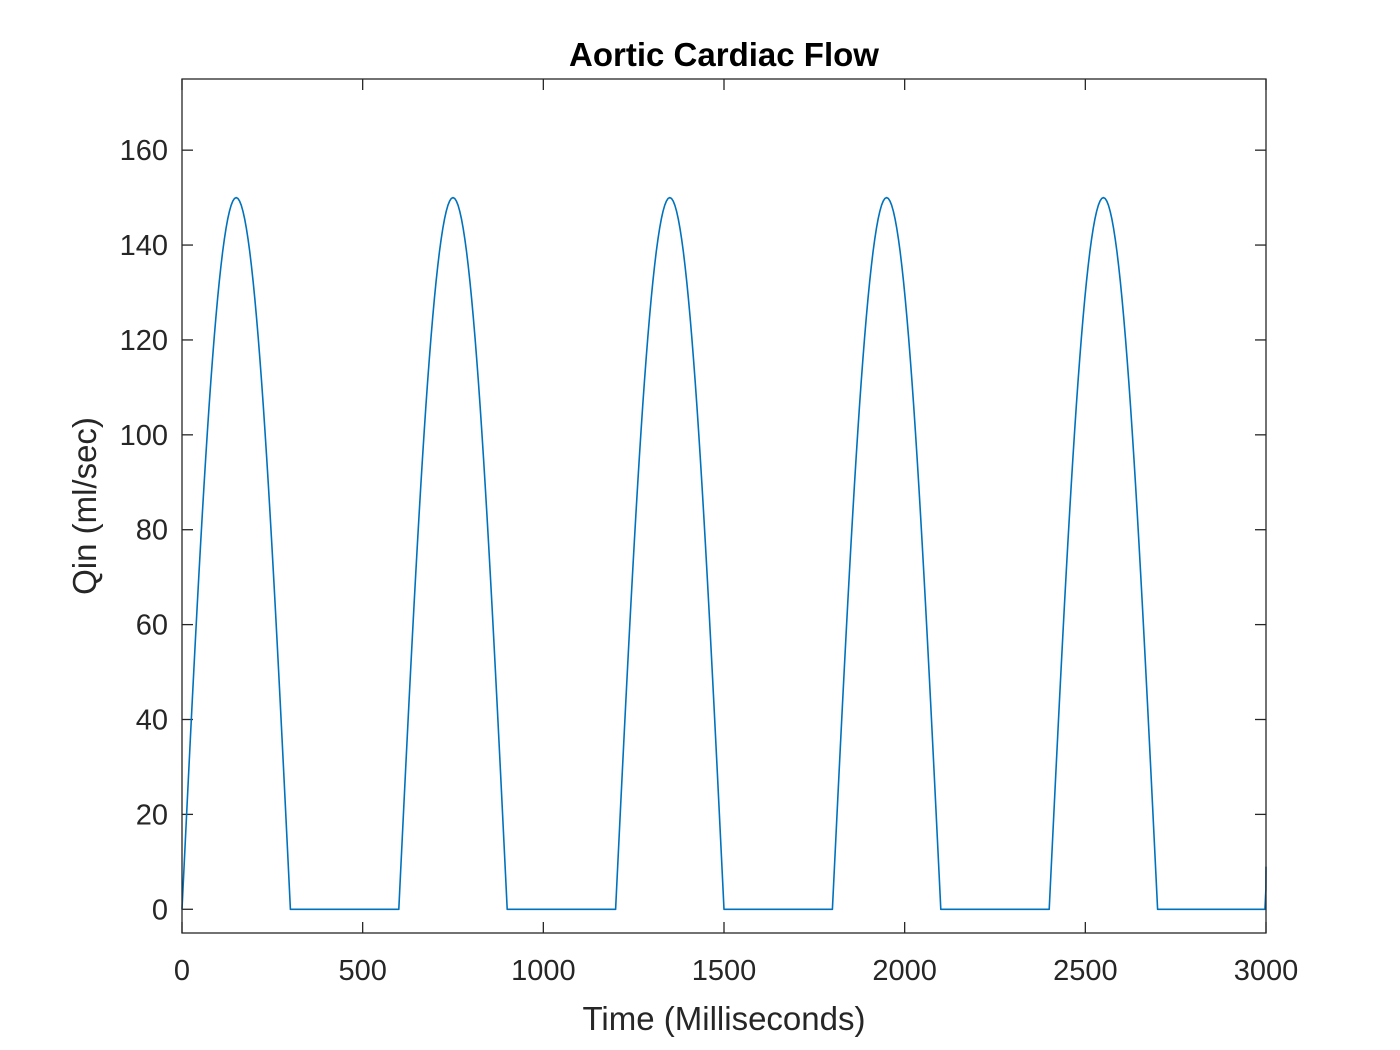  What do you see at coordinates (152, 531) in the screenshot?
I see `y-tick-label: 80` at bounding box center [152, 531].